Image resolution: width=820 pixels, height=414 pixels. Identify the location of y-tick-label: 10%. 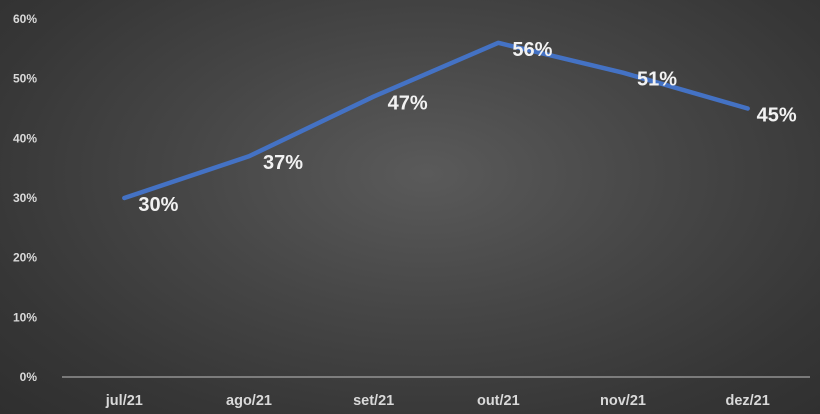
(25, 317).